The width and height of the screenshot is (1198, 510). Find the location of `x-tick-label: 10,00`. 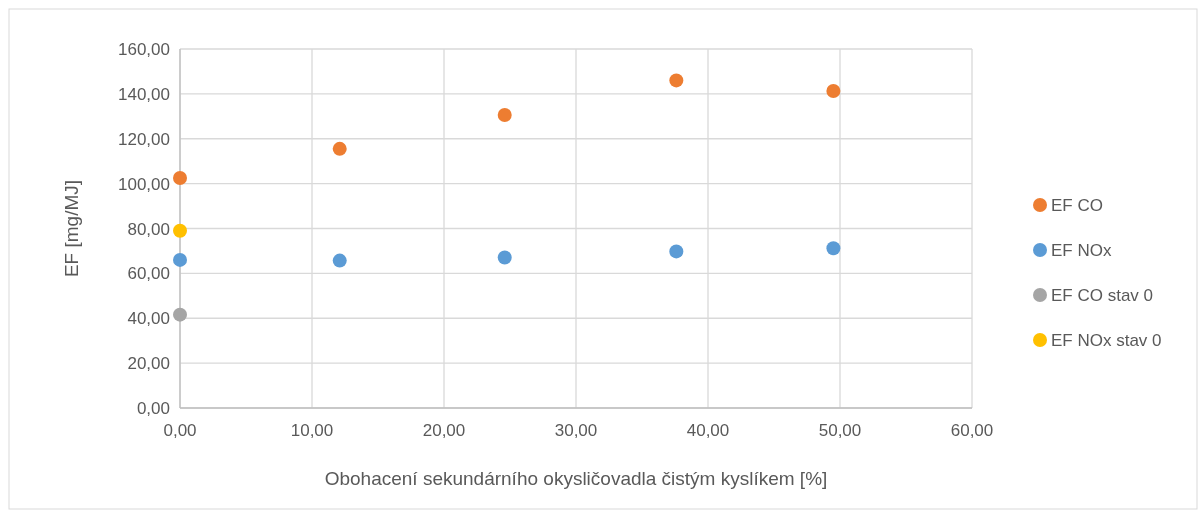

x-tick-label: 10,00 is located at coordinates (312, 430).